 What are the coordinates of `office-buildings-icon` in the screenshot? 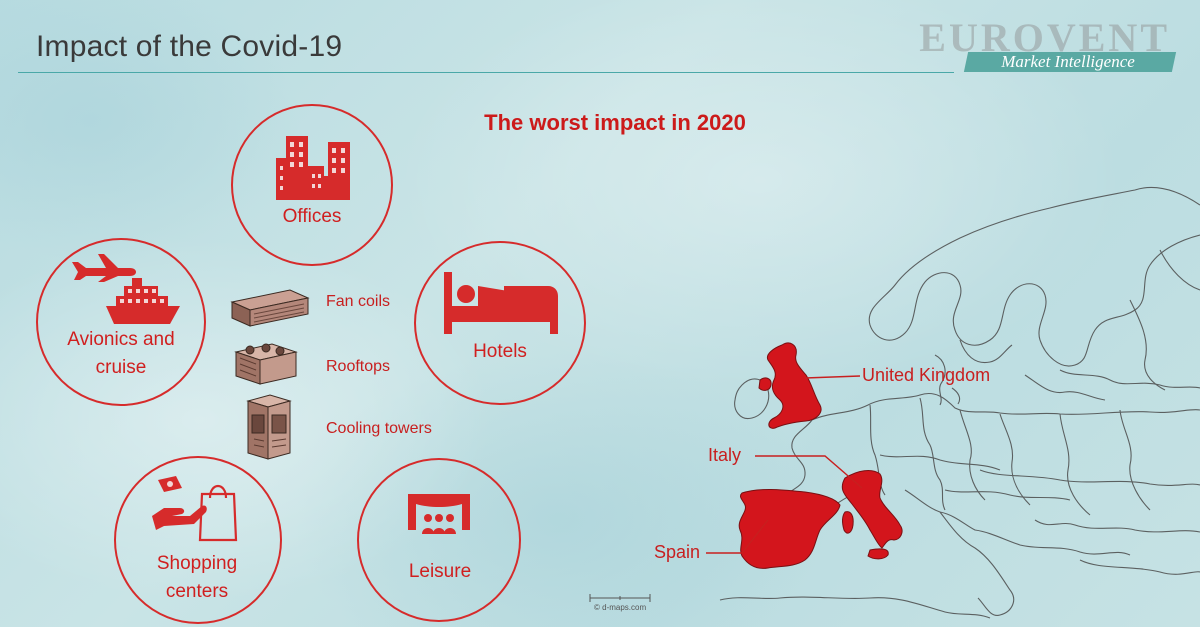 It's located at (313, 168).